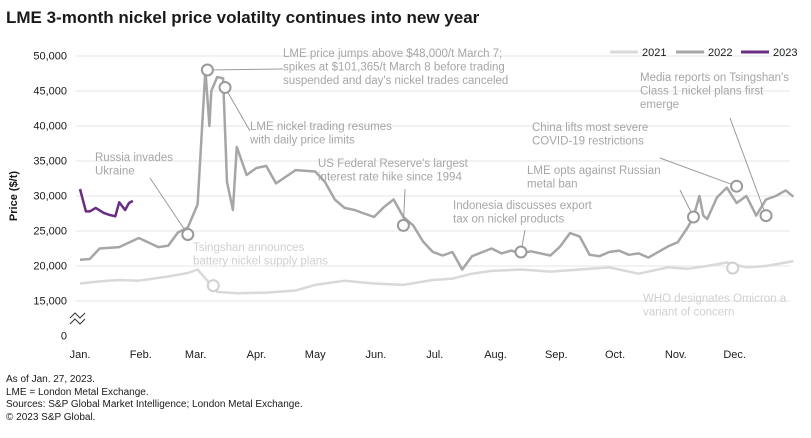  What do you see at coordinates (134, 158) in the screenshot?
I see `annotation-text: Russia invades` at bounding box center [134, 158].